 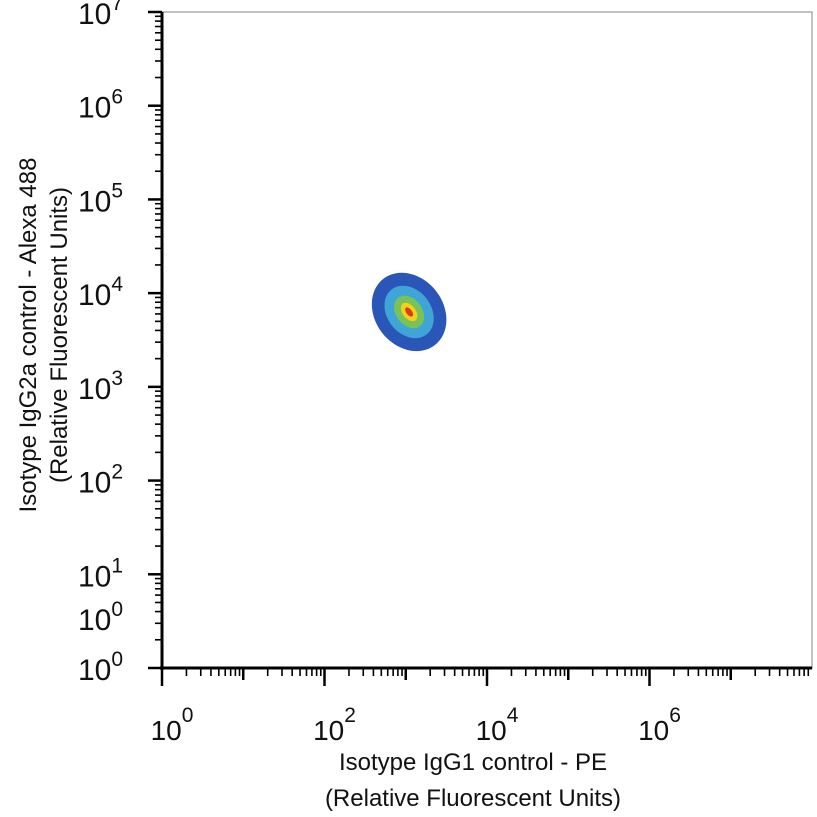 I want to click on x-tick-label: 10², so click(x=334, y=725).